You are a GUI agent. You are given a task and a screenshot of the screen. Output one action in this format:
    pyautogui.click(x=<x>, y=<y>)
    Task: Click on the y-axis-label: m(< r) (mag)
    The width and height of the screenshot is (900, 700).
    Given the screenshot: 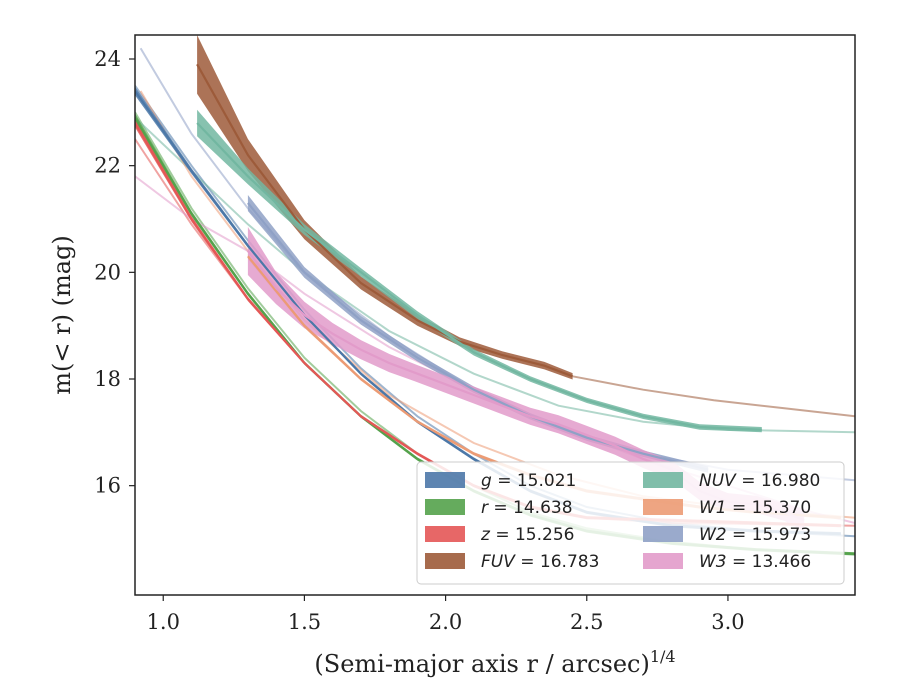 What is the action you would take?
    pyautogui.click(x=62, y=314)
    